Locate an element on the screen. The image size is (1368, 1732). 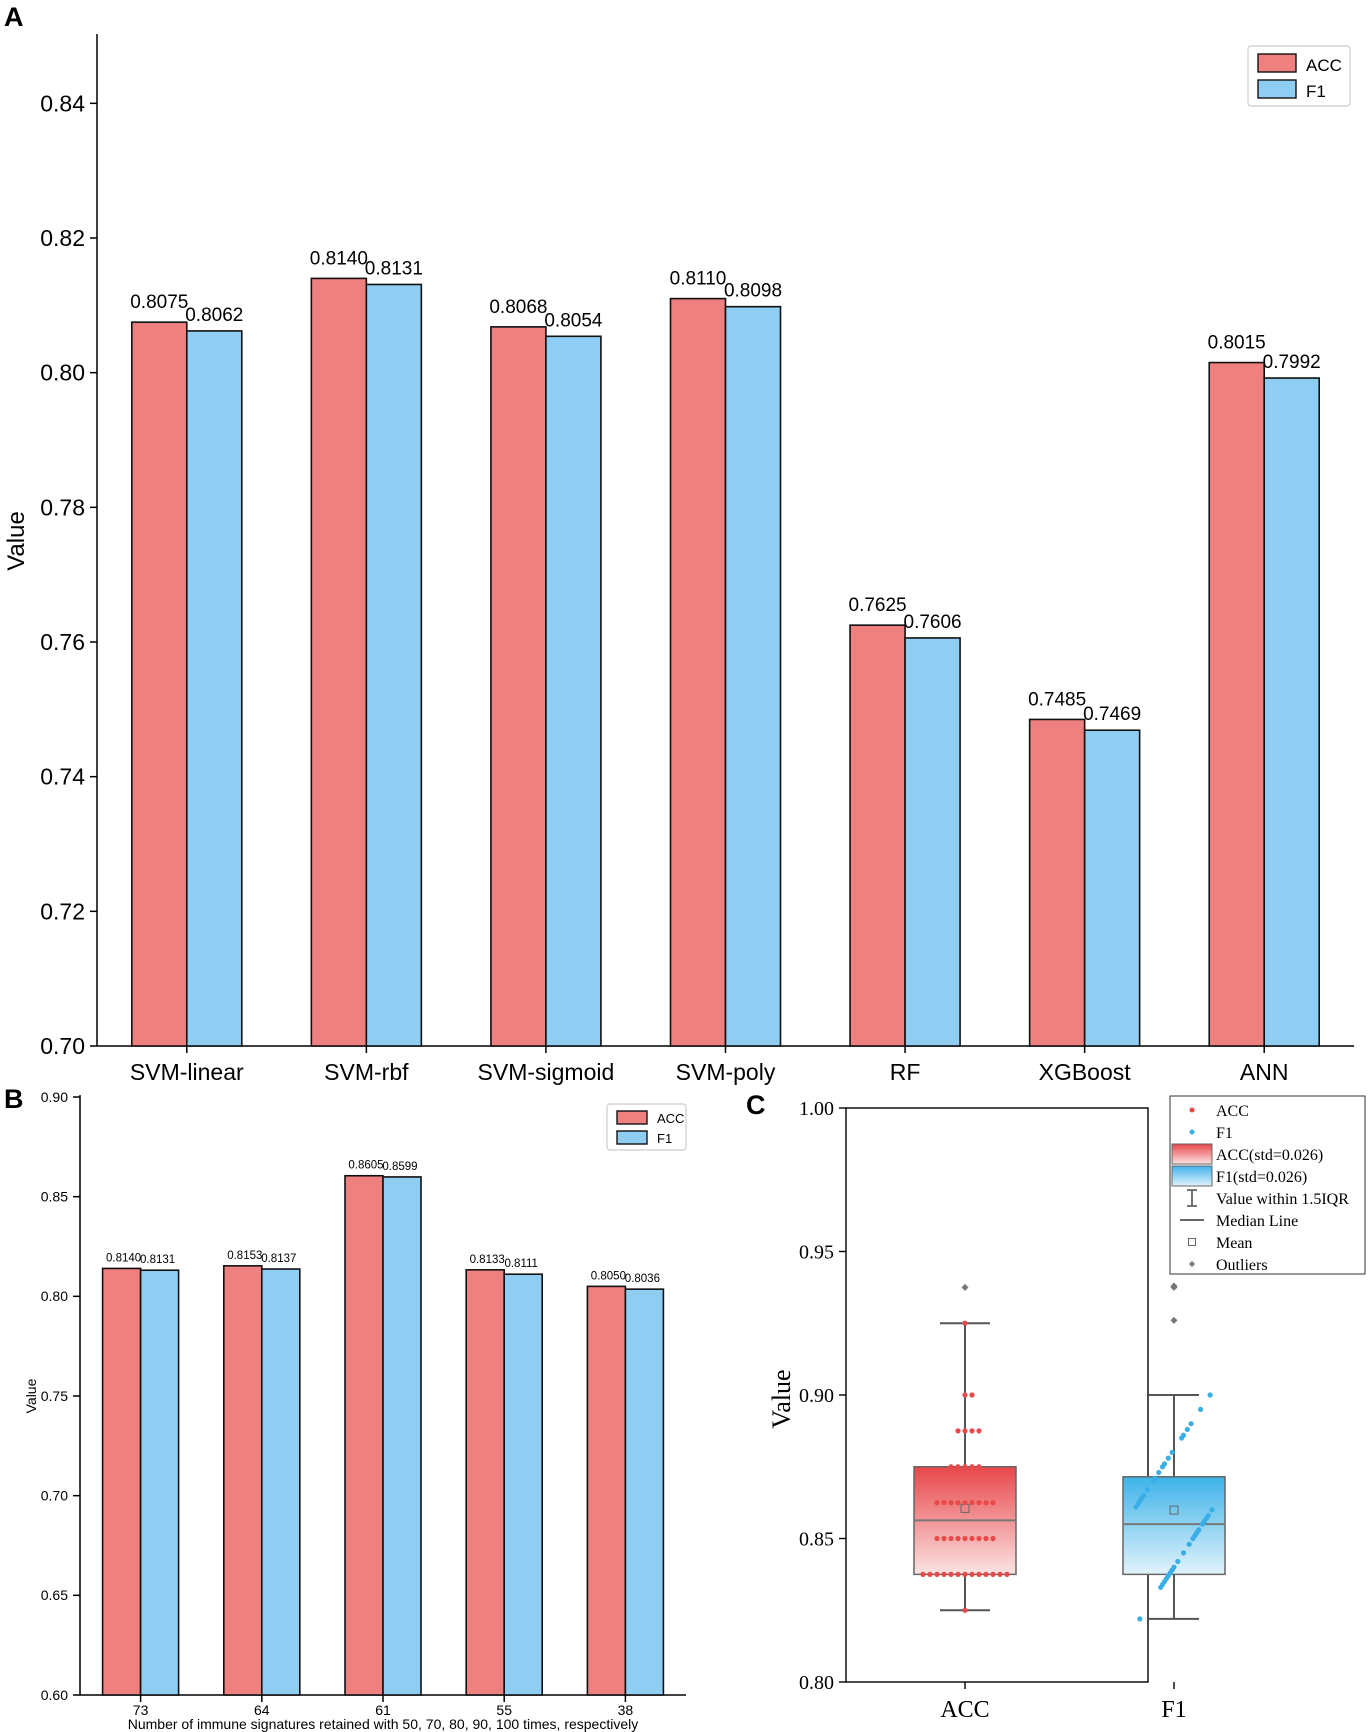
box-f1 is located at coordinates (1174, 1526).